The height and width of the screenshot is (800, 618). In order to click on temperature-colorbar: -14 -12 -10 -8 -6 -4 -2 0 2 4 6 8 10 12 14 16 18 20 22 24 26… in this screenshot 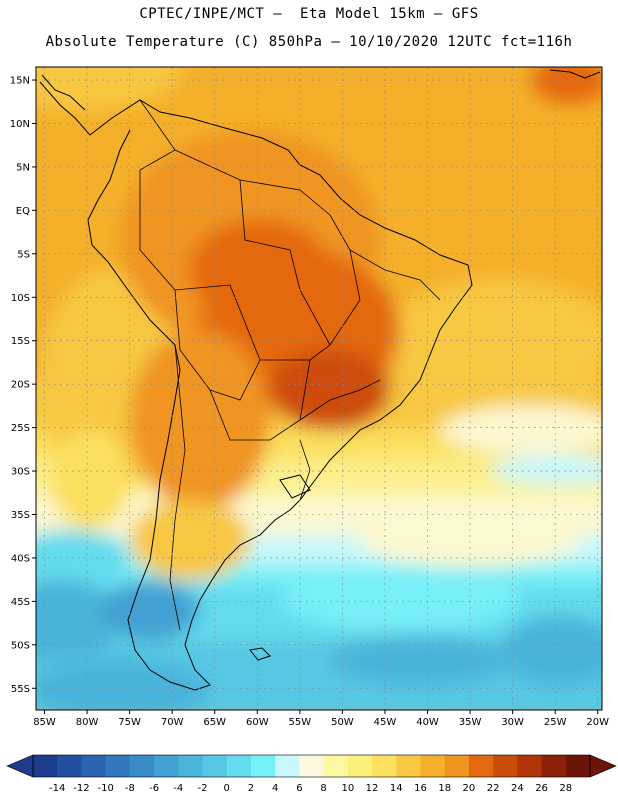, I will do `click(311, 774)`.